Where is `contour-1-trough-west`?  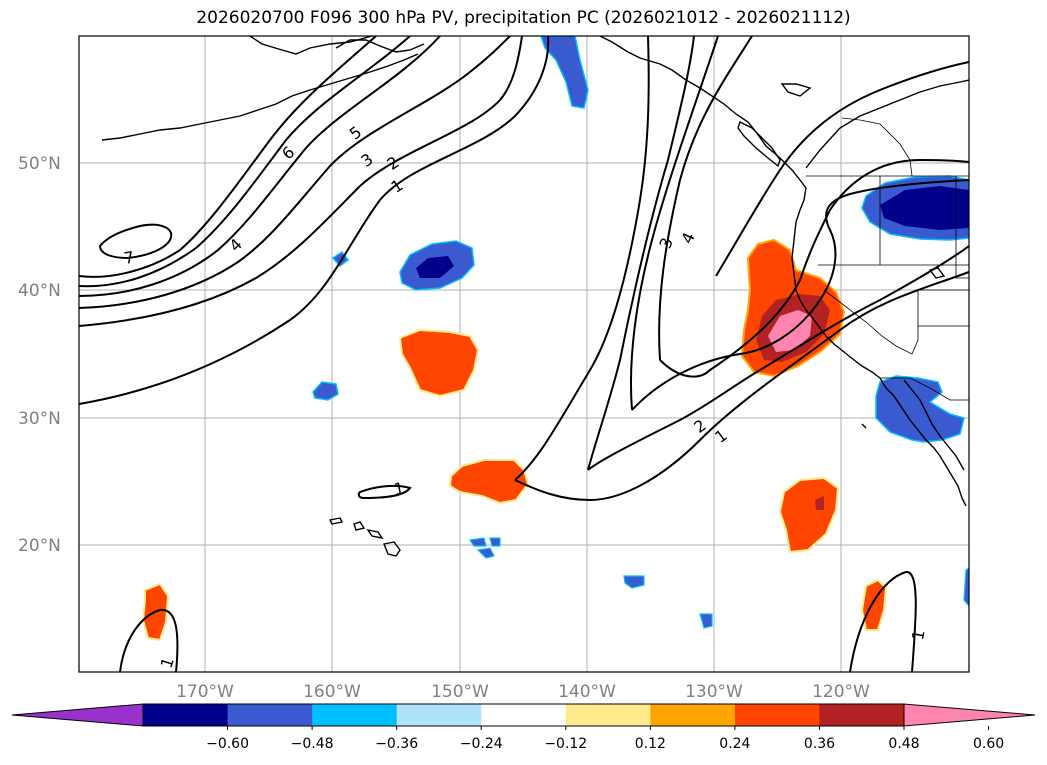
contour-1-trough-west is located at coordinates (582, 258).